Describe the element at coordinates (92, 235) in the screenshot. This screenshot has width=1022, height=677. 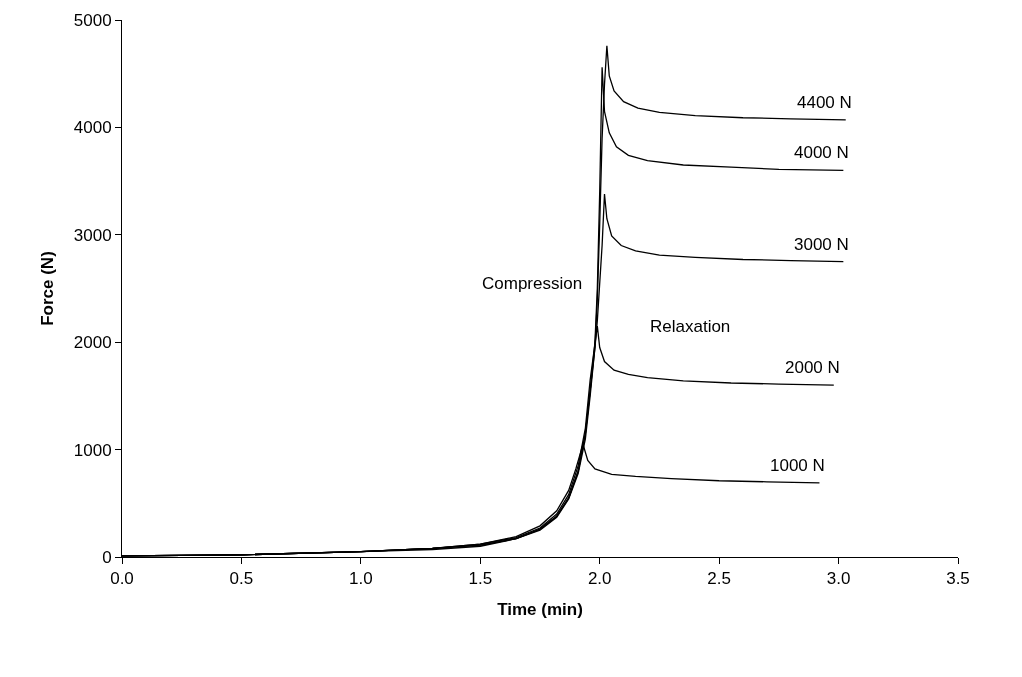
I see `y-tick-label: 3000` at that location.